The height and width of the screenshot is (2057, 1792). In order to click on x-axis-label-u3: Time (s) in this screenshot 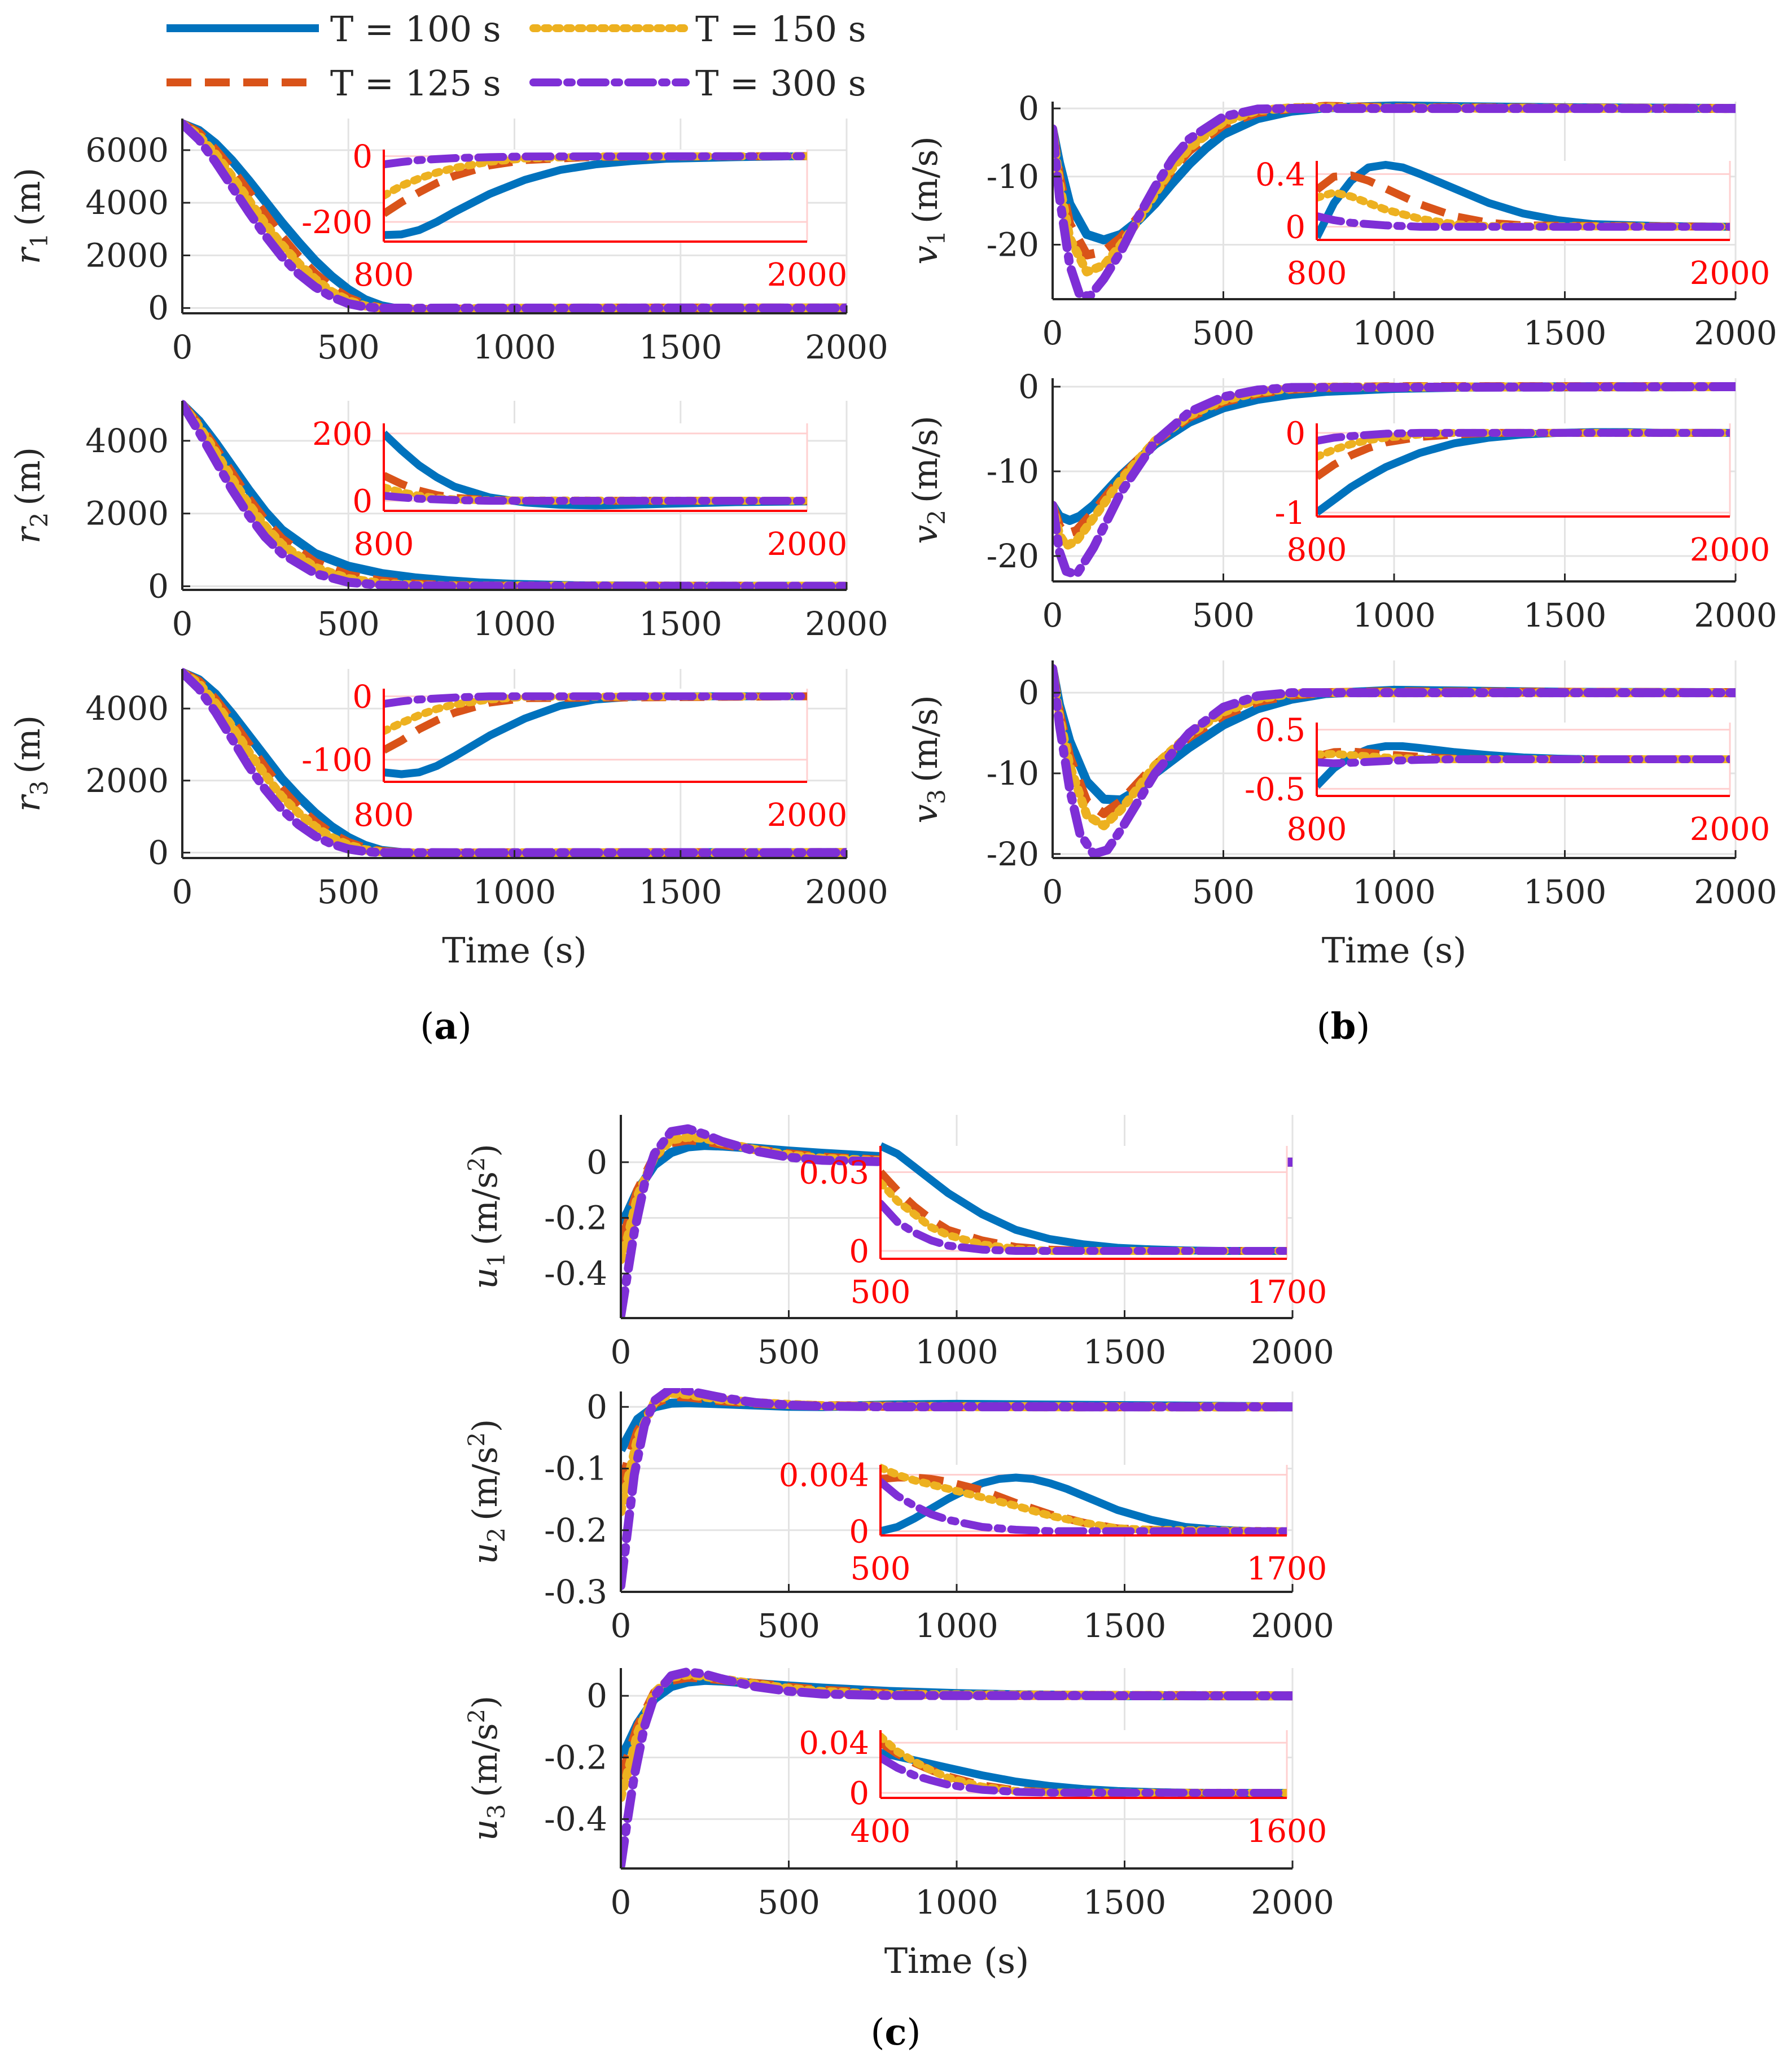, I will do `click(956, 1960)`.